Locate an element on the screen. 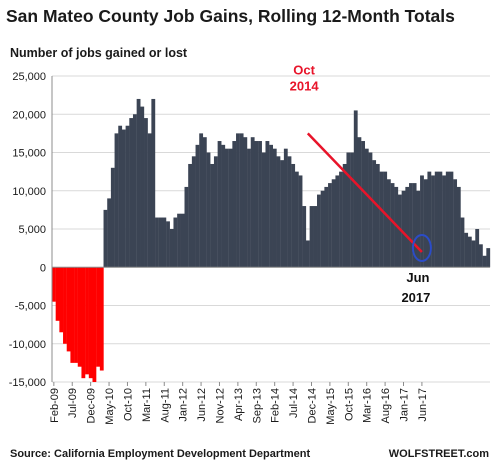 The height and width of the screenshot is (473, 503). x-tick-label: Jun-12 is located at coordinates (202, 405).